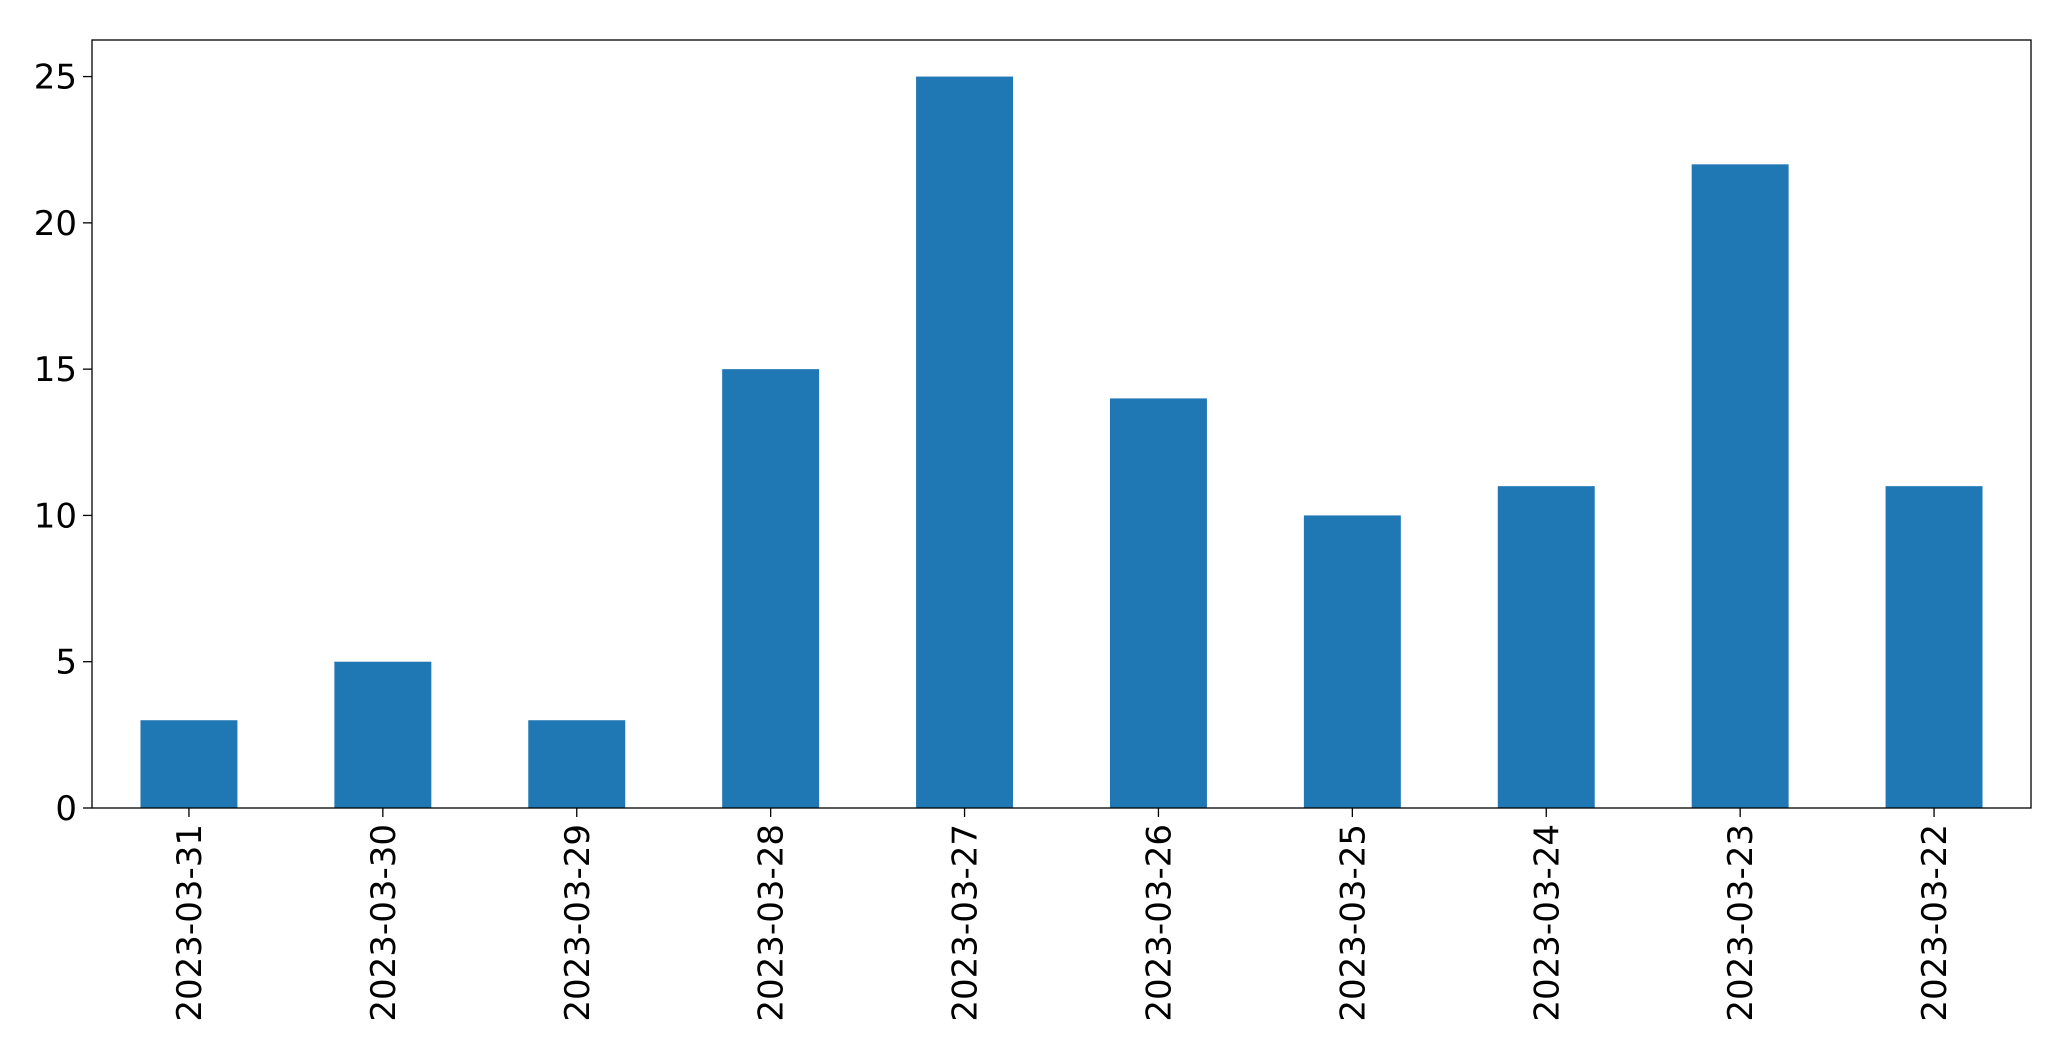 This screenshot has width=2071, height=1061. I want to click on y-tick-label: 15, so click(55, 370).